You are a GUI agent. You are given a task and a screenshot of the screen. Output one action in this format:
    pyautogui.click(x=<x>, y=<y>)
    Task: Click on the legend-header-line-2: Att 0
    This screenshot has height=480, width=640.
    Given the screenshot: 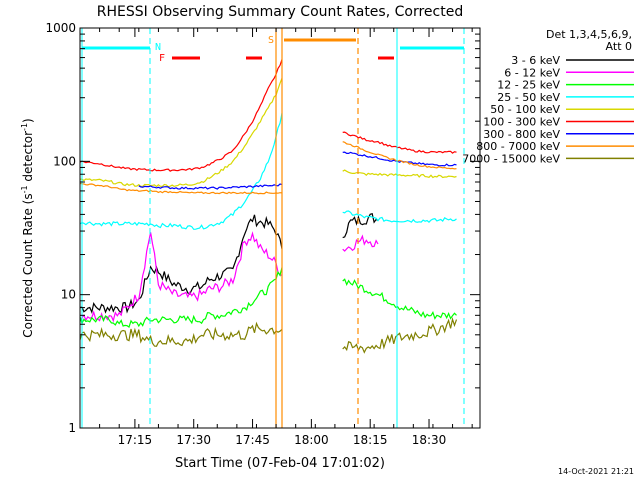 What is the action you would take?
    pyautogui.click(x=619, y=46)
    